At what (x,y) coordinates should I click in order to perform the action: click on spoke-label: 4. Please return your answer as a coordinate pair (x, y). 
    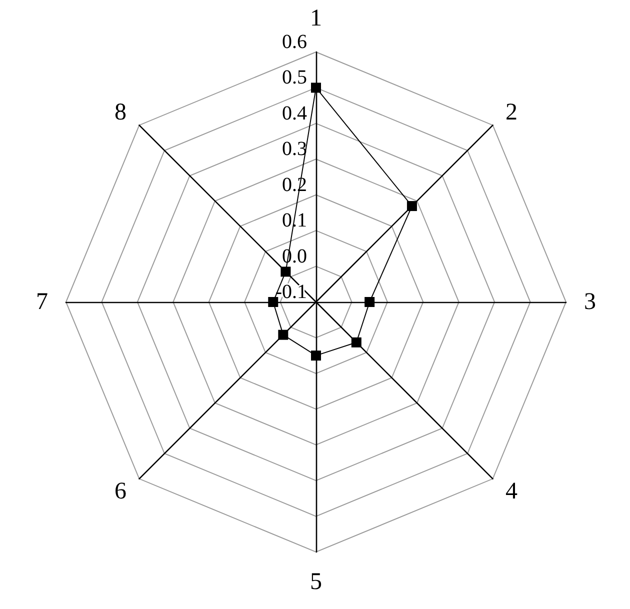
    Looking at the image, I should click on (512, 491).